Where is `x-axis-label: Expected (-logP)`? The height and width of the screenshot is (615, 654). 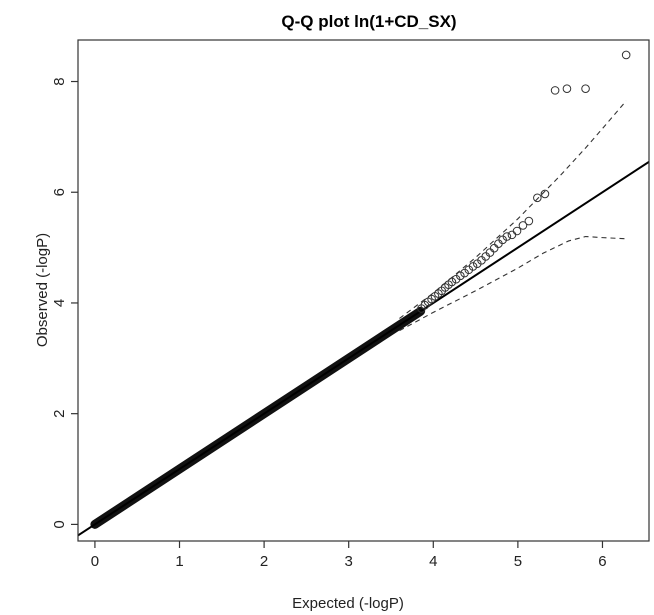
x-axis-label: Expected (-logP) is located at coordinates (348, 603).